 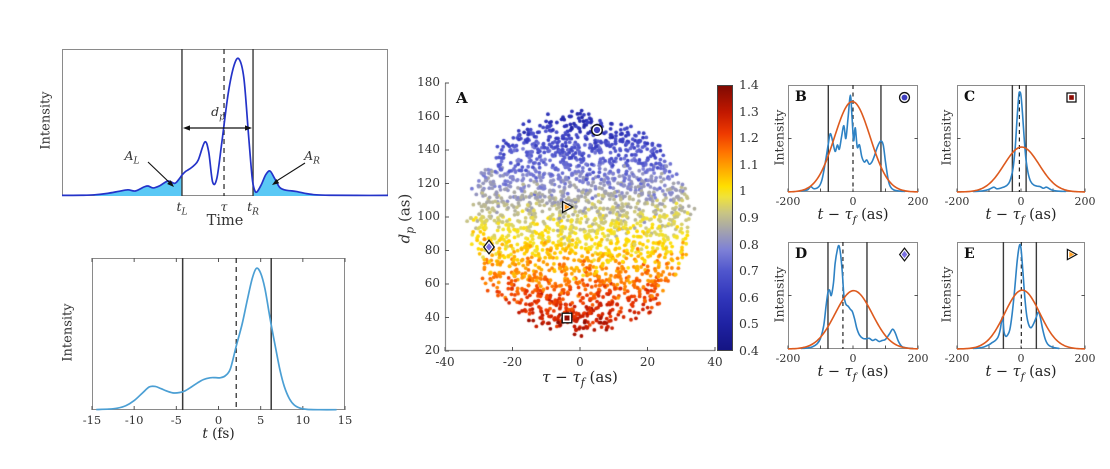 What do you see at coordinates (725, 218) in the screenshot?
I see `colorbar` at bounding box center [725, 218].